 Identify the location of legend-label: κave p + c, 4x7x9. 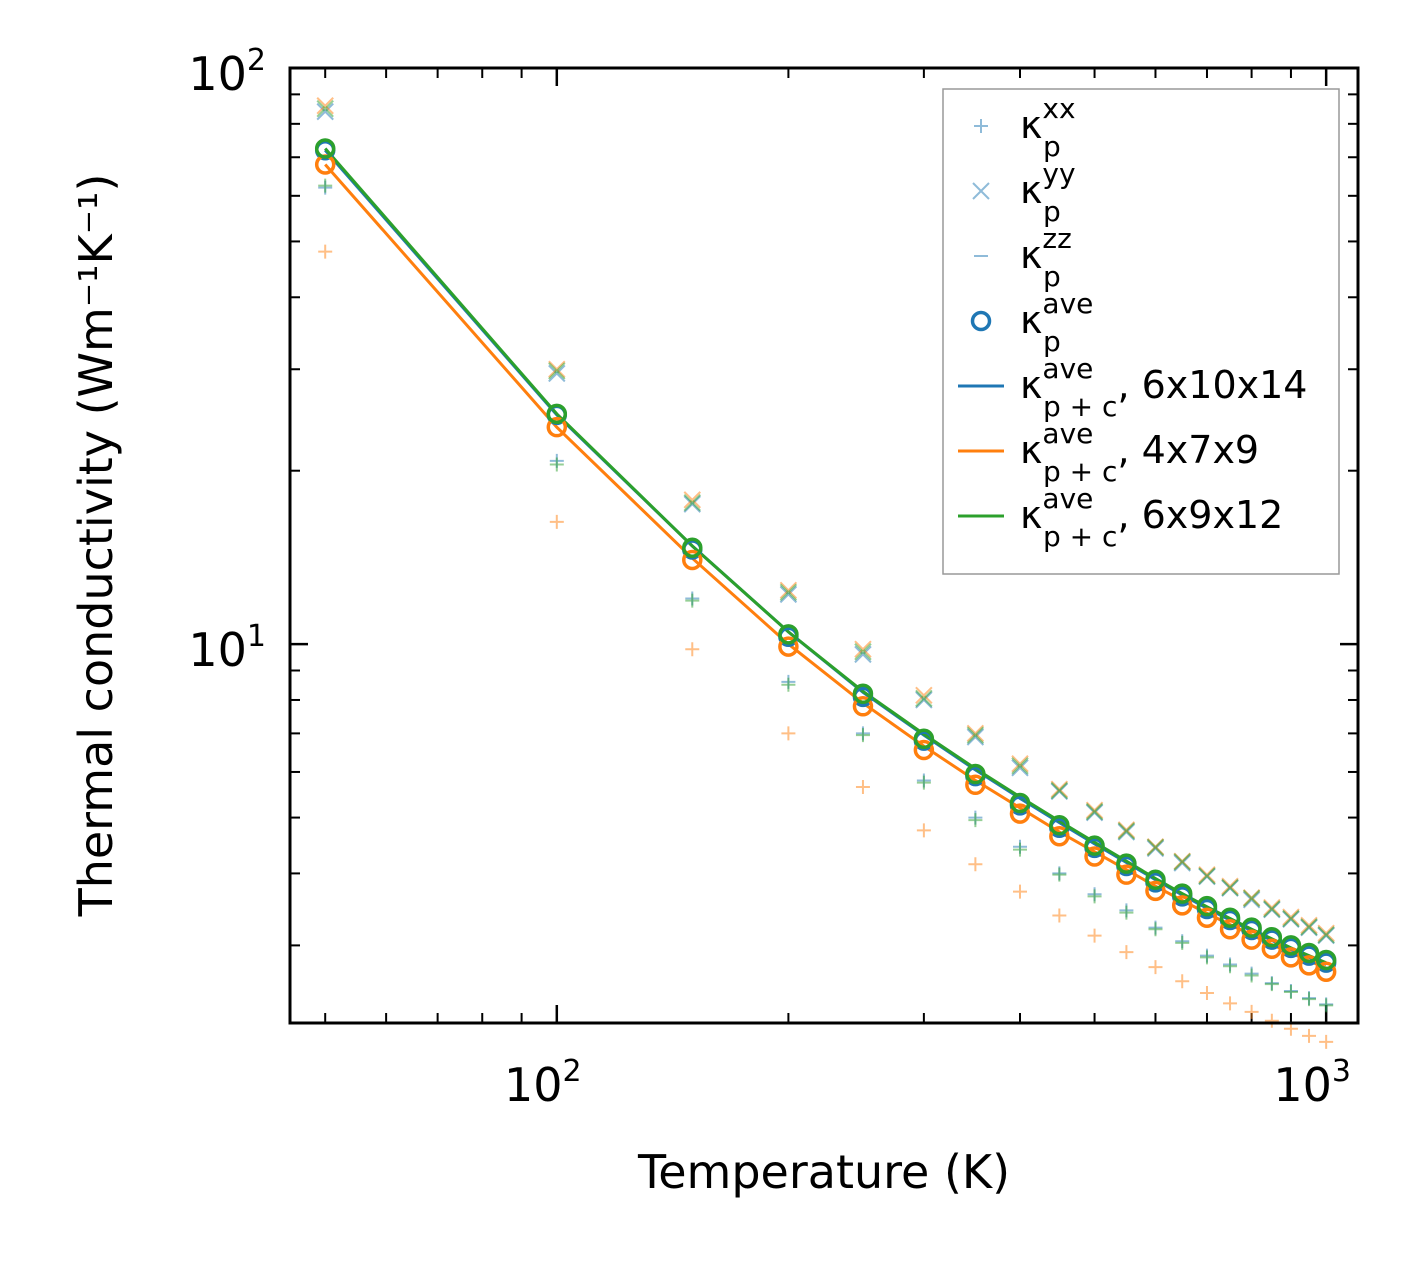
(1139, 452).